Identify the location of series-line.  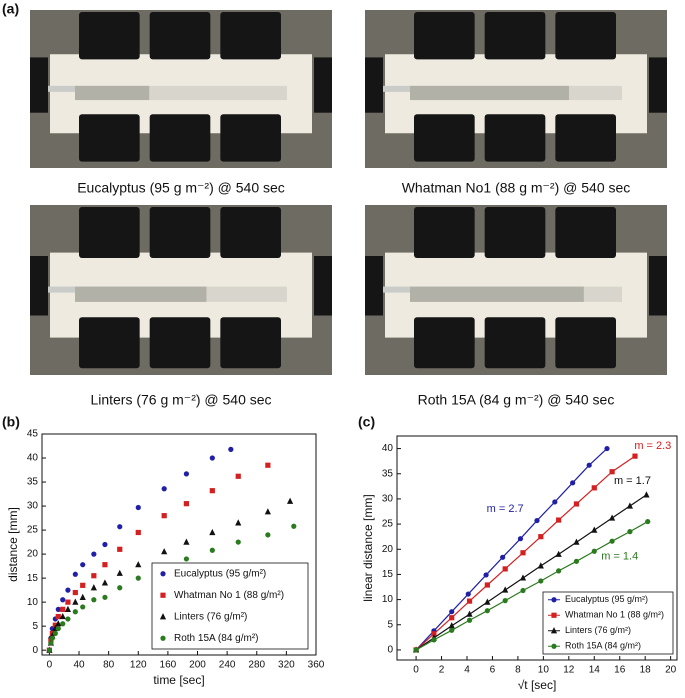
(511, 549).